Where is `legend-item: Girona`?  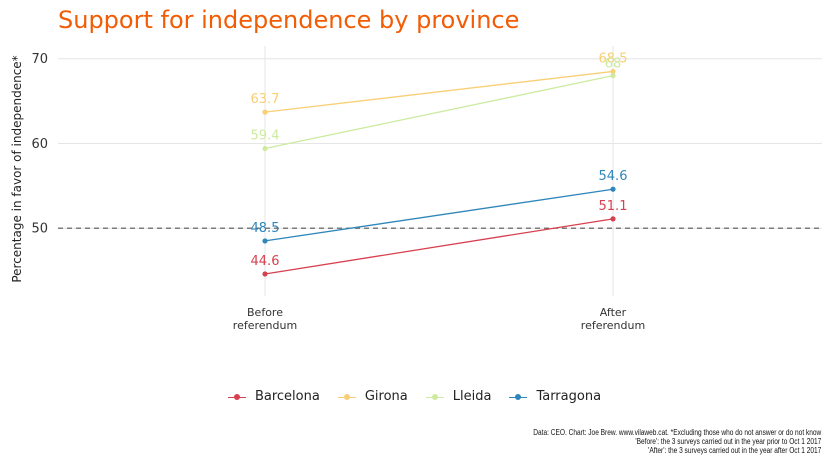 legend-item: Girona is located at coordinates (372, 396).